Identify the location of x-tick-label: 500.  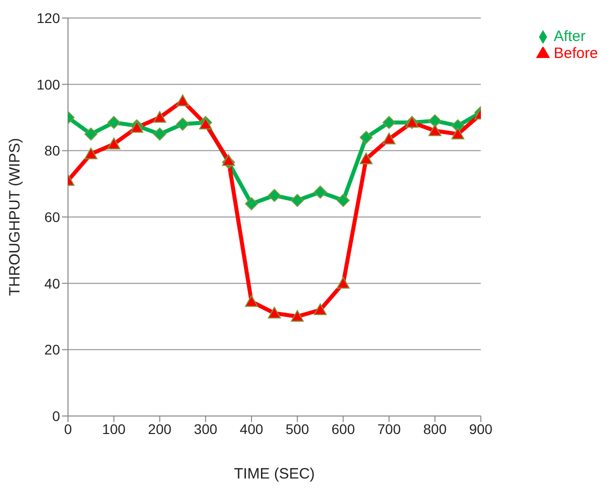
(298, 428).